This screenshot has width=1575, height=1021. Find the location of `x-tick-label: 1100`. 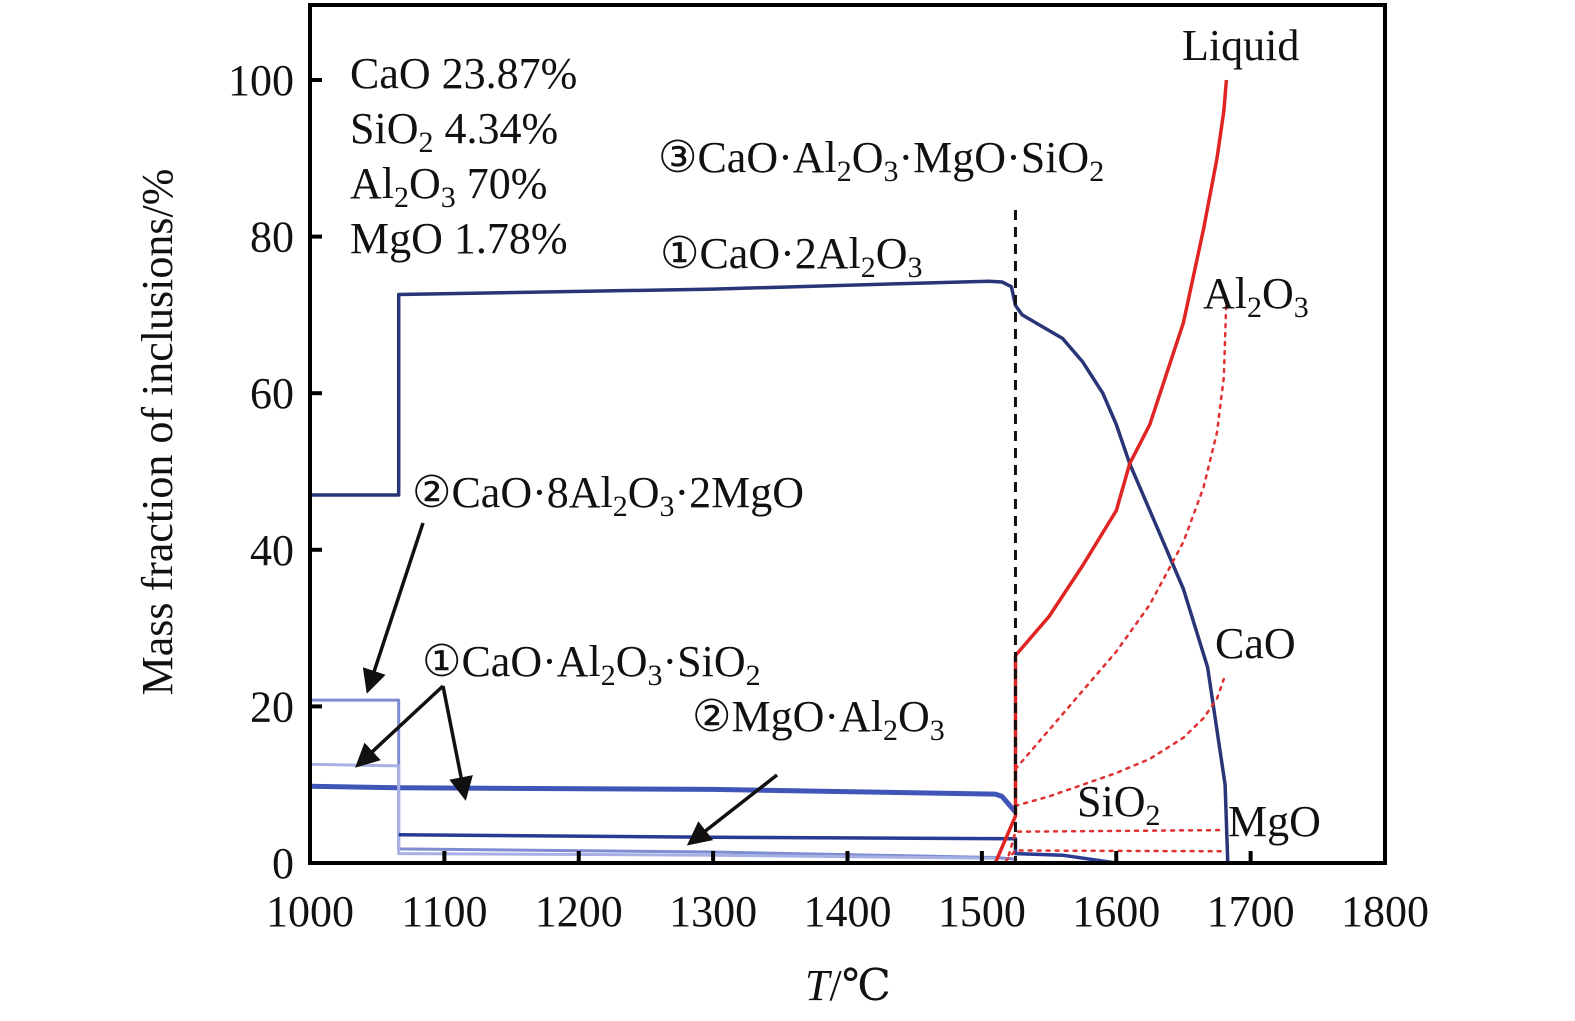

x-tick-label: 1100 is located at coordinates (444, 911).